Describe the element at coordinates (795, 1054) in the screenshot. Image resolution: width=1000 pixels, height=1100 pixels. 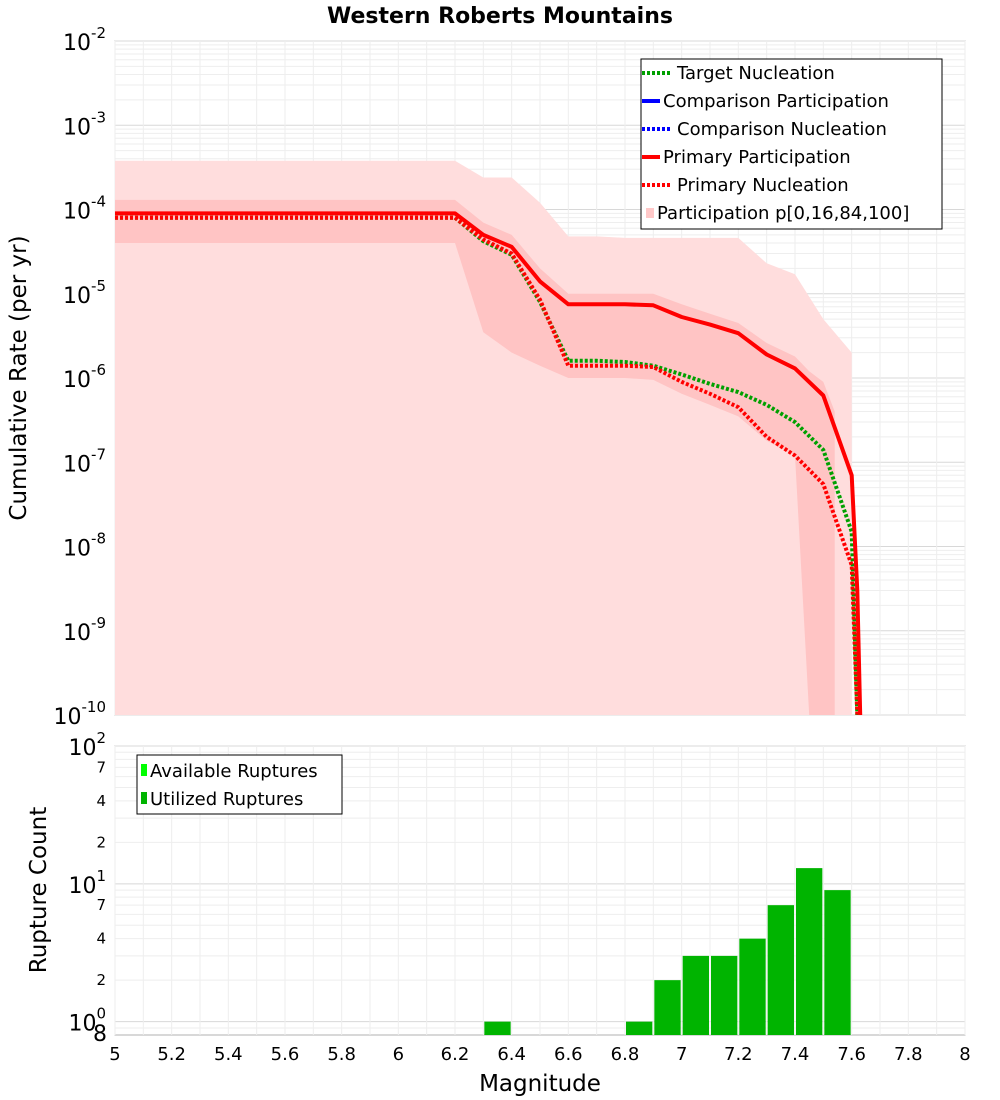
I see `x-tick-label: 7.4` at that location.